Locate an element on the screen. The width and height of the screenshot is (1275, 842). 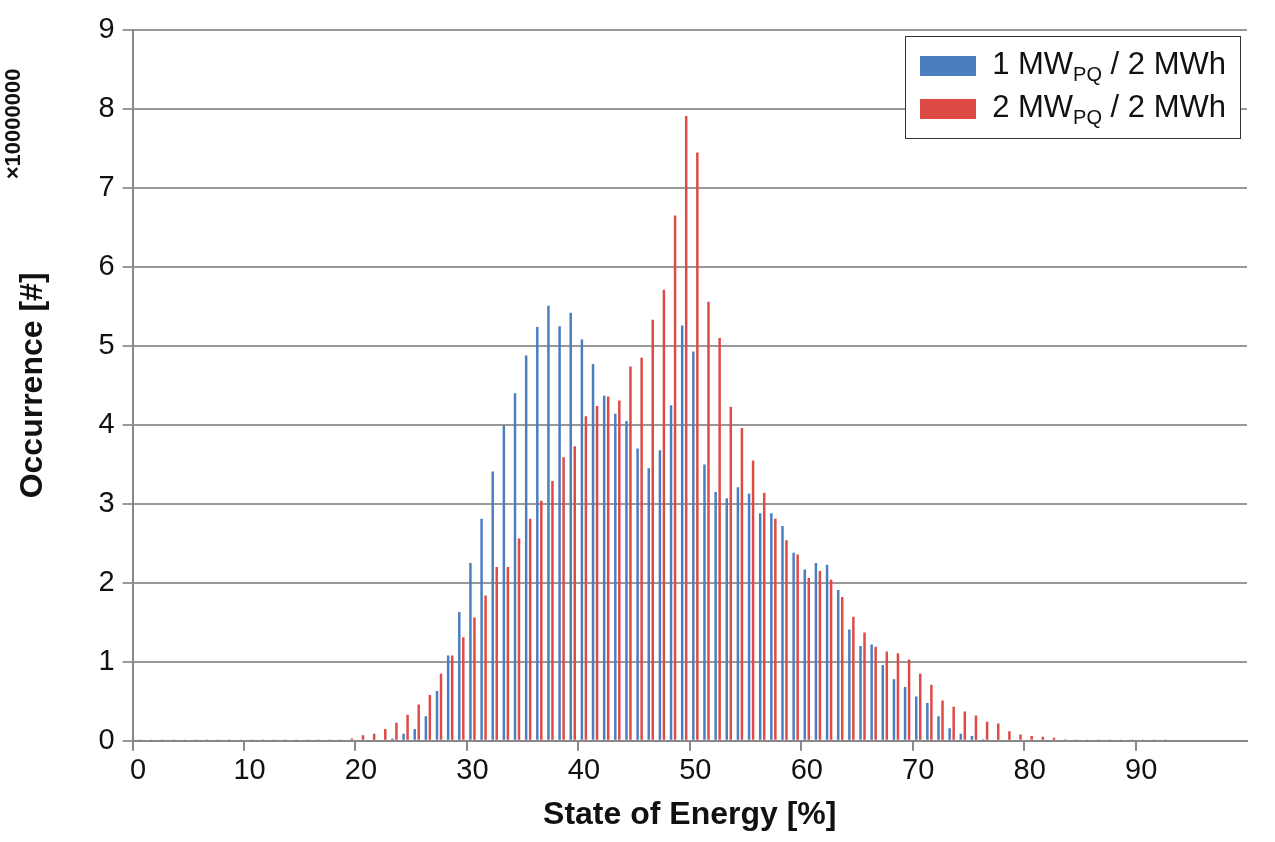
x-tick-label: 0 is located at coordinates (138, 769).